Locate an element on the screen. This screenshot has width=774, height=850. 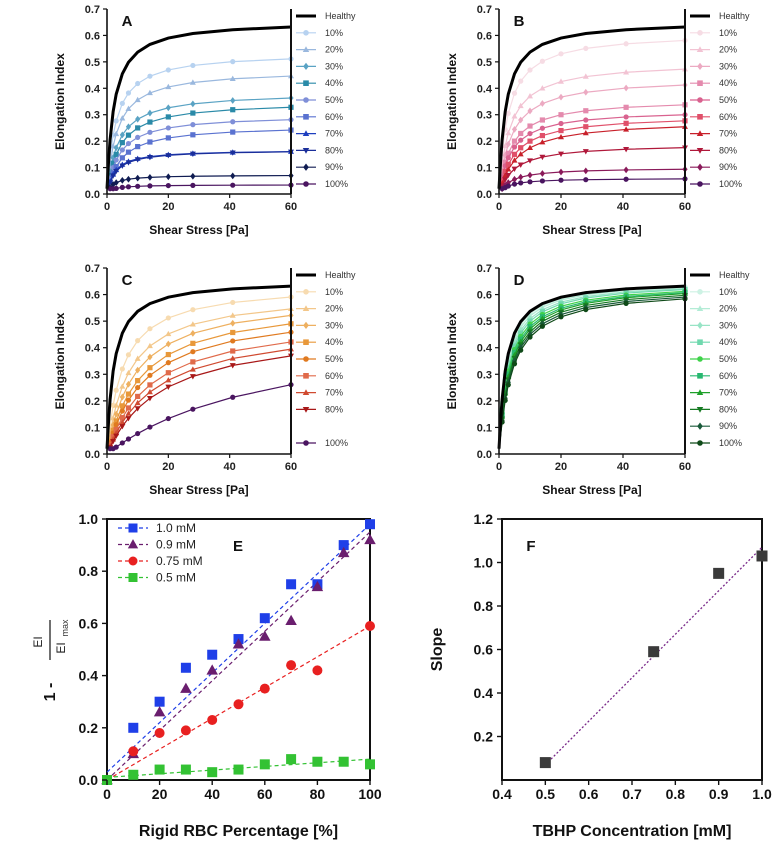
x-tick-label: 80 is located at coordinates (318, 794).